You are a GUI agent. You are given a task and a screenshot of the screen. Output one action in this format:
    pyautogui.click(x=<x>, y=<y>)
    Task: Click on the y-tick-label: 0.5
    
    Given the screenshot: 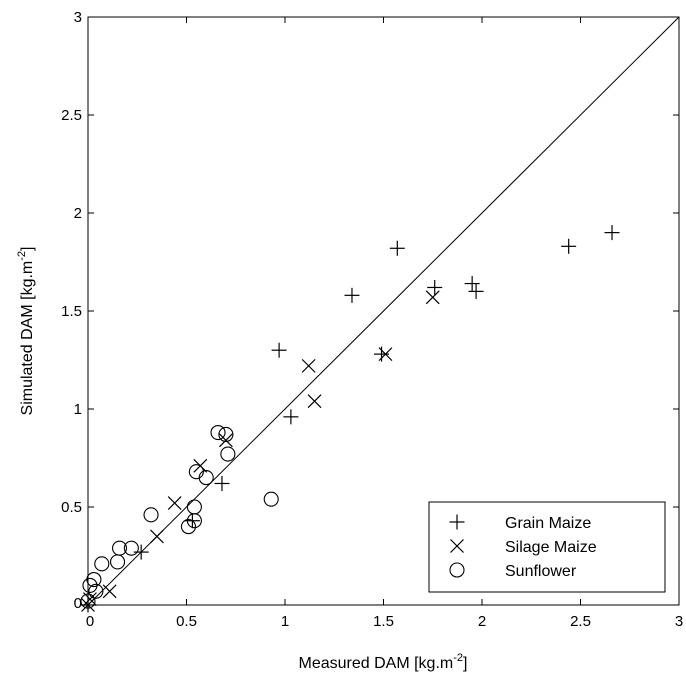 What is the action you would take?
    pyautogui.click(x=71, y=507)
    